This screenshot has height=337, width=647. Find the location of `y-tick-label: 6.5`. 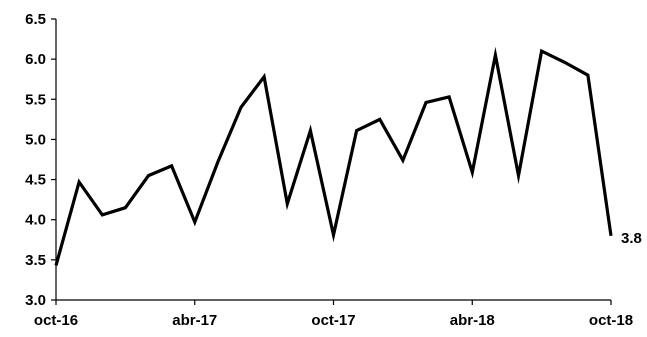

y-tick-label: 6.5 is located at coordinates (35, 19).